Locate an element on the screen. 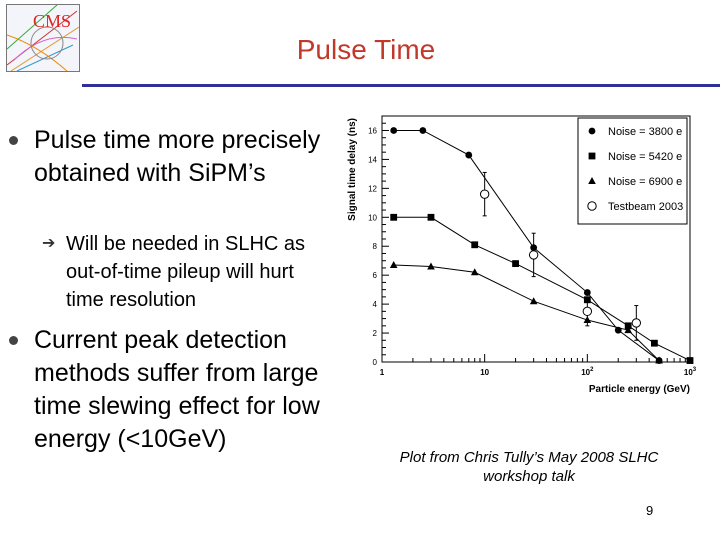  y-tick-label: 0 is located at coordinates (375, 362).